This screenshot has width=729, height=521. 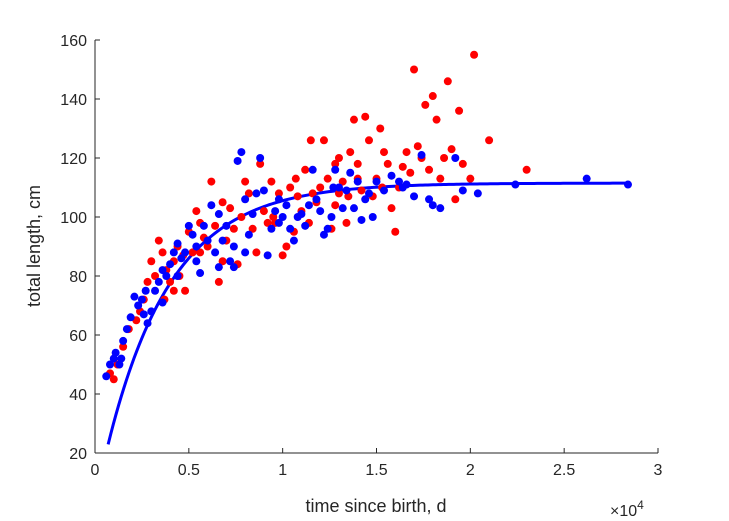 What do you see at coordinates (376, 470) in the screenshot?
I see `x-tick-label: 1.5` at bounding box center [376, 470].